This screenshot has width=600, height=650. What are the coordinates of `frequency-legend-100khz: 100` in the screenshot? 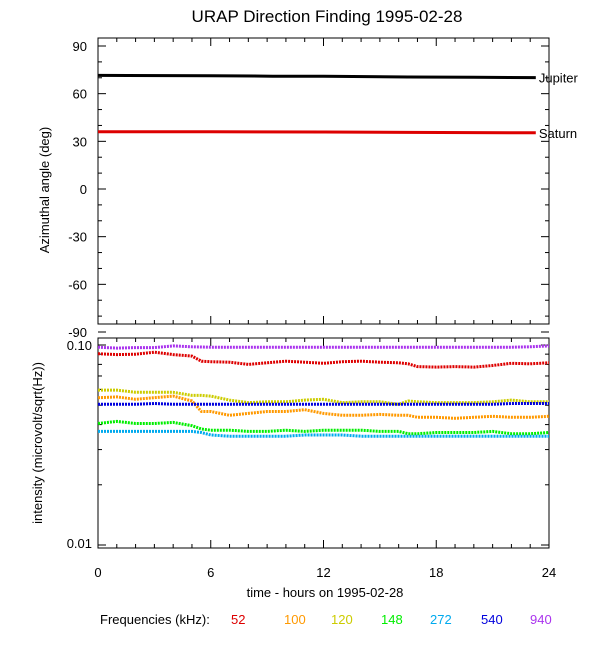 It's located at (295, 619).